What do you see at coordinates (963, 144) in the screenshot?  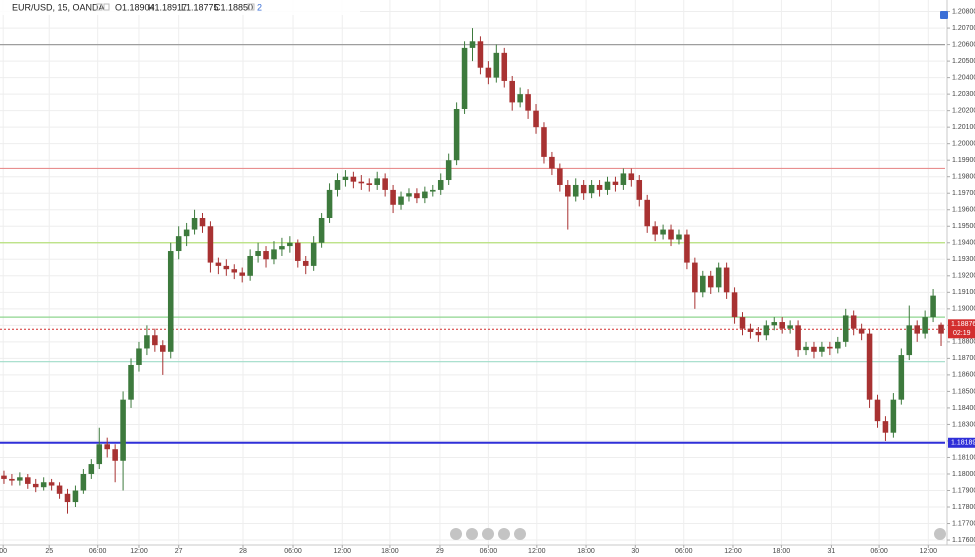 I see `y-tick-label: 1.20000` at bounding box center [963, 144].